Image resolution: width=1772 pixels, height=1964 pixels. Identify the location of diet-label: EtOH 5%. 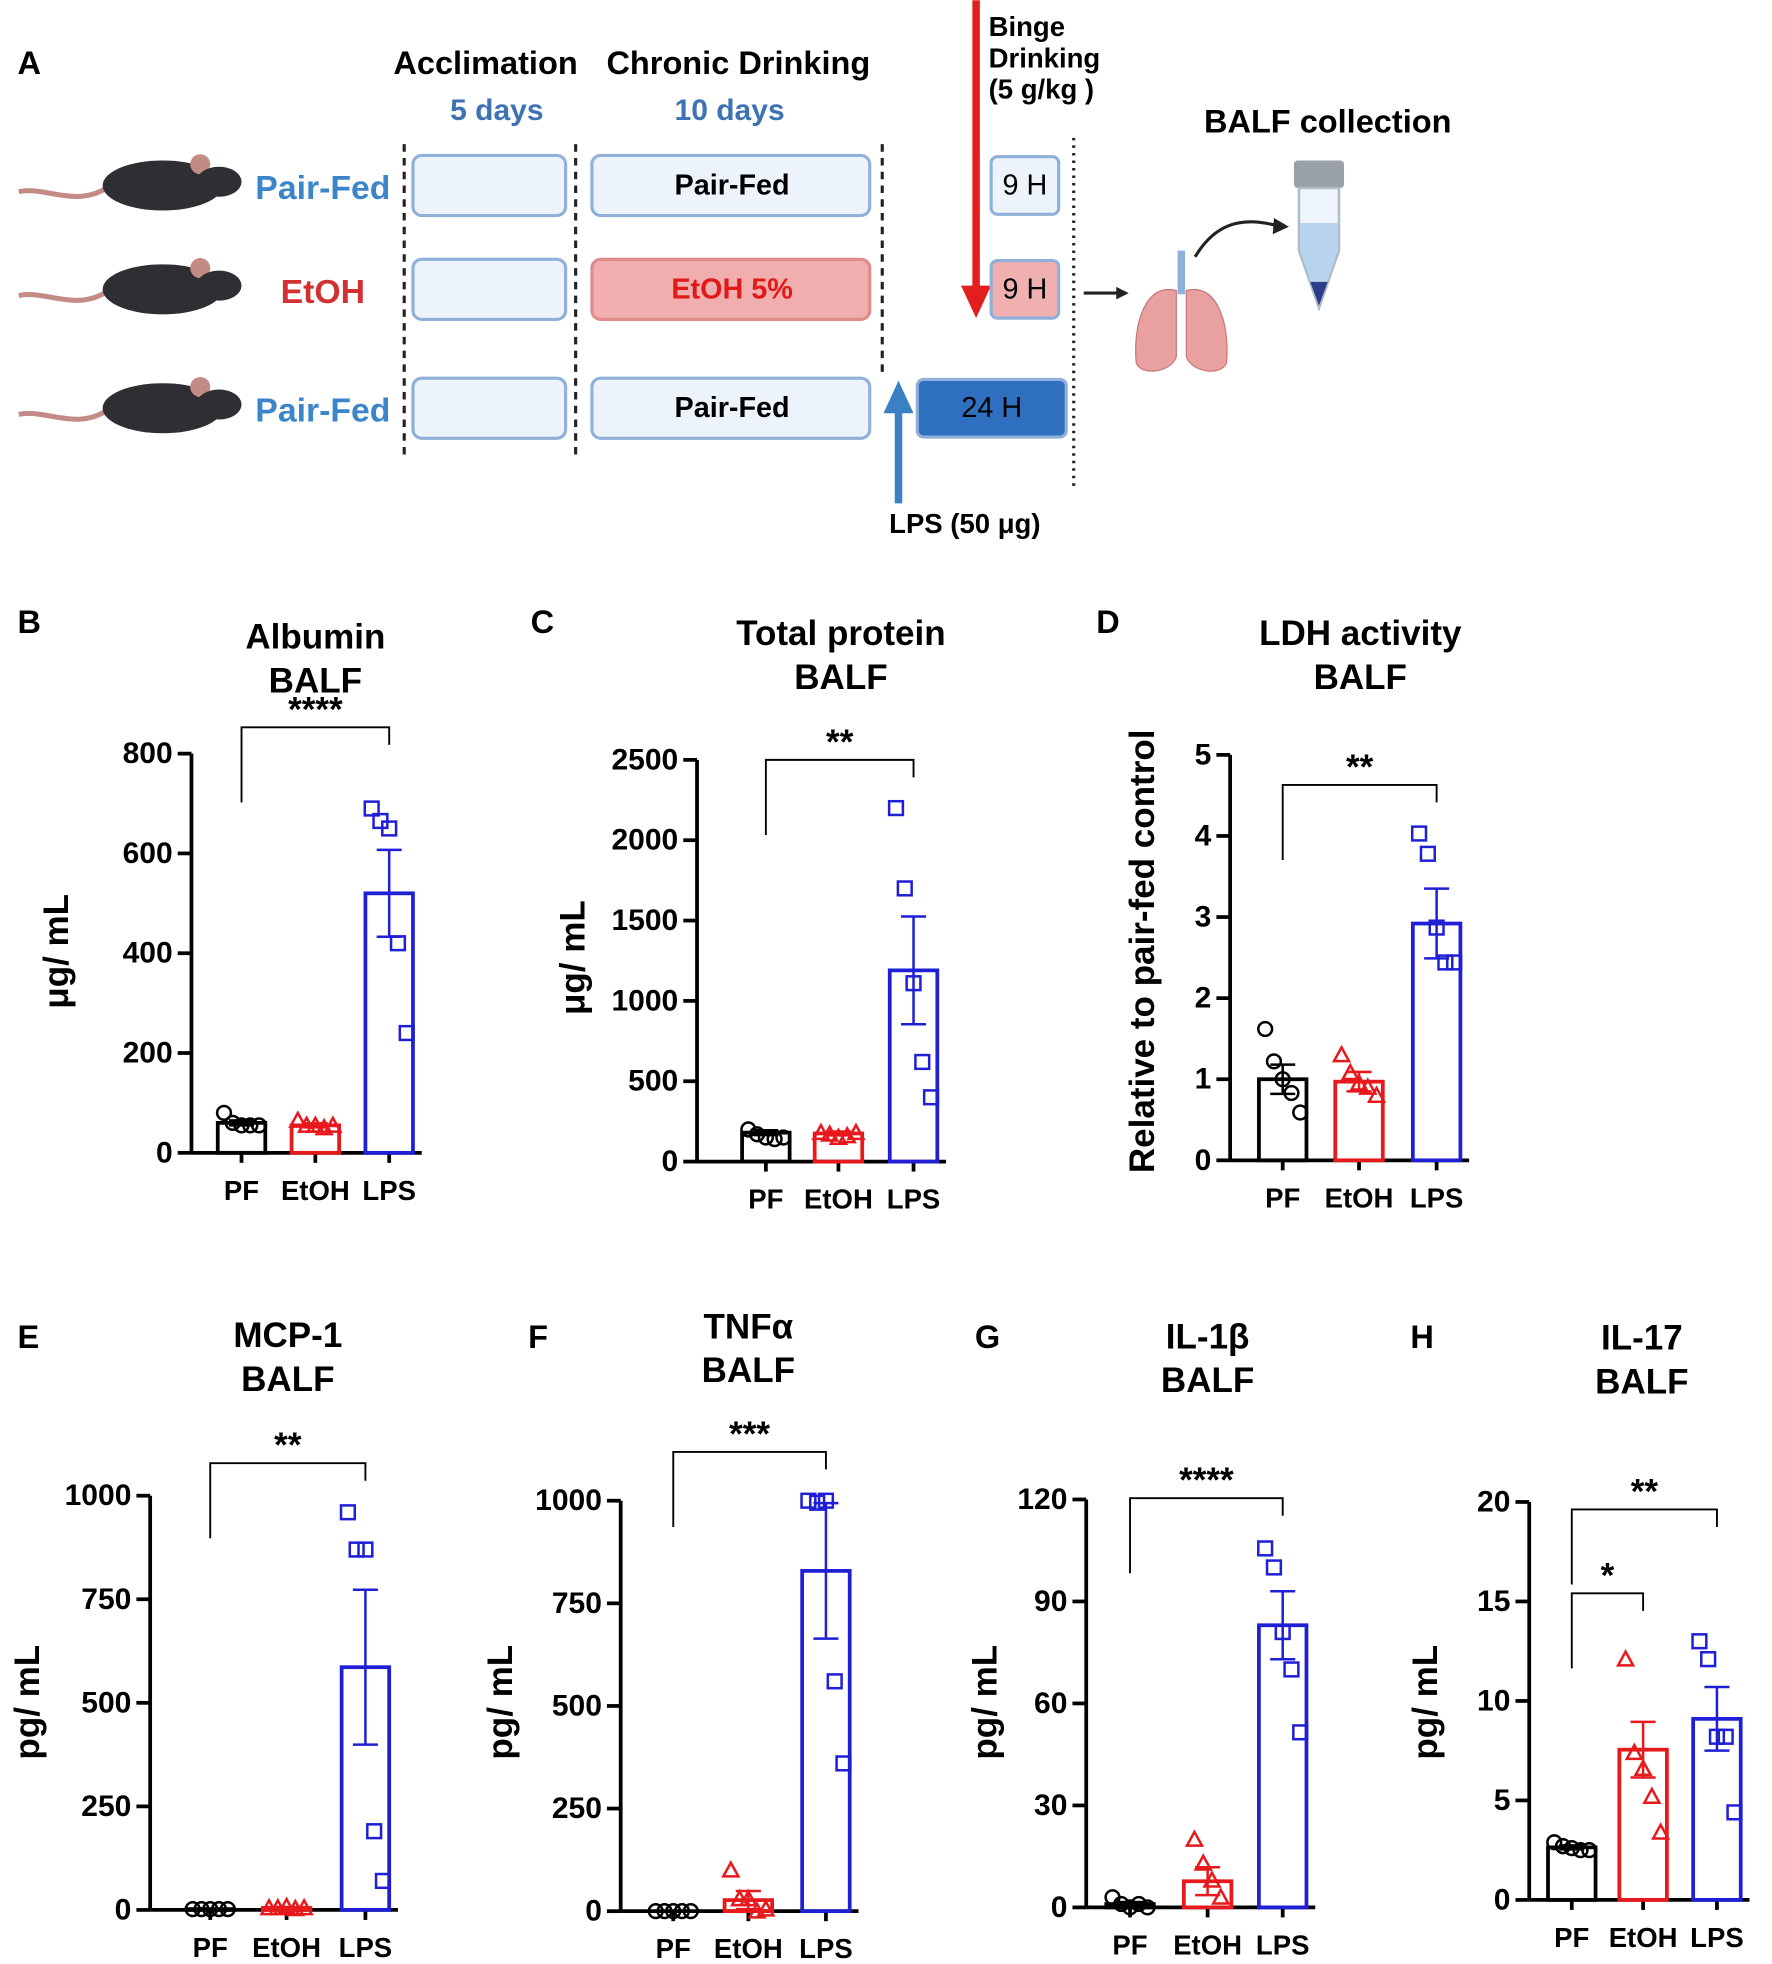
(731, 289).